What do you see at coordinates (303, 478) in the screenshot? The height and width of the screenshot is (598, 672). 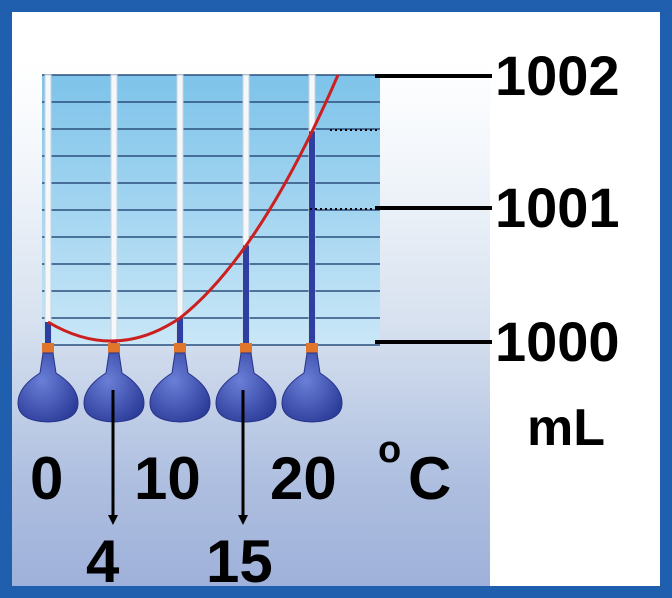 I see `temperature-label-20: 20` at bounding box center [303, 478].